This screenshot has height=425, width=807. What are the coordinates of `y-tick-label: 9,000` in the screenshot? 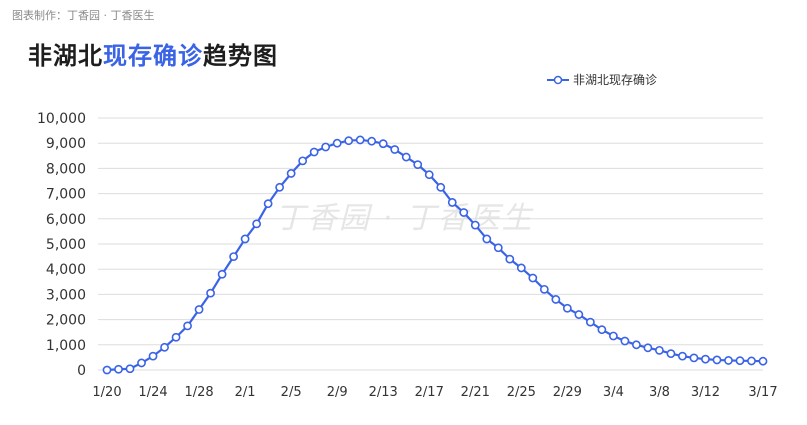 It's located at (66, 144).